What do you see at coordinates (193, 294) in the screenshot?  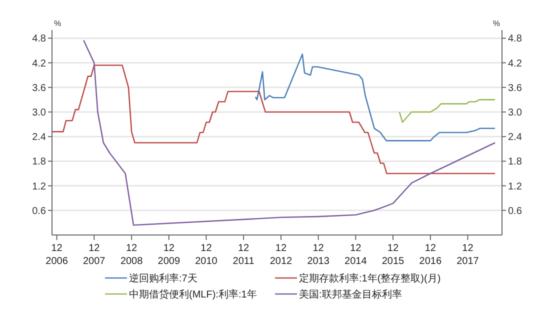 I see `legend-label: 中期借贷便利(MLF):利率:1年` at bounding box center [193, 294].